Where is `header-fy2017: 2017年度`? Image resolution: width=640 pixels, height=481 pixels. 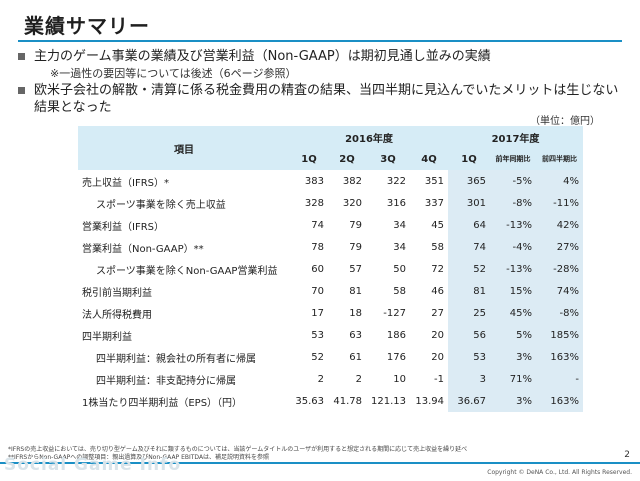 header-fy2017: 2017年度 is located at coordinates (515, 137).